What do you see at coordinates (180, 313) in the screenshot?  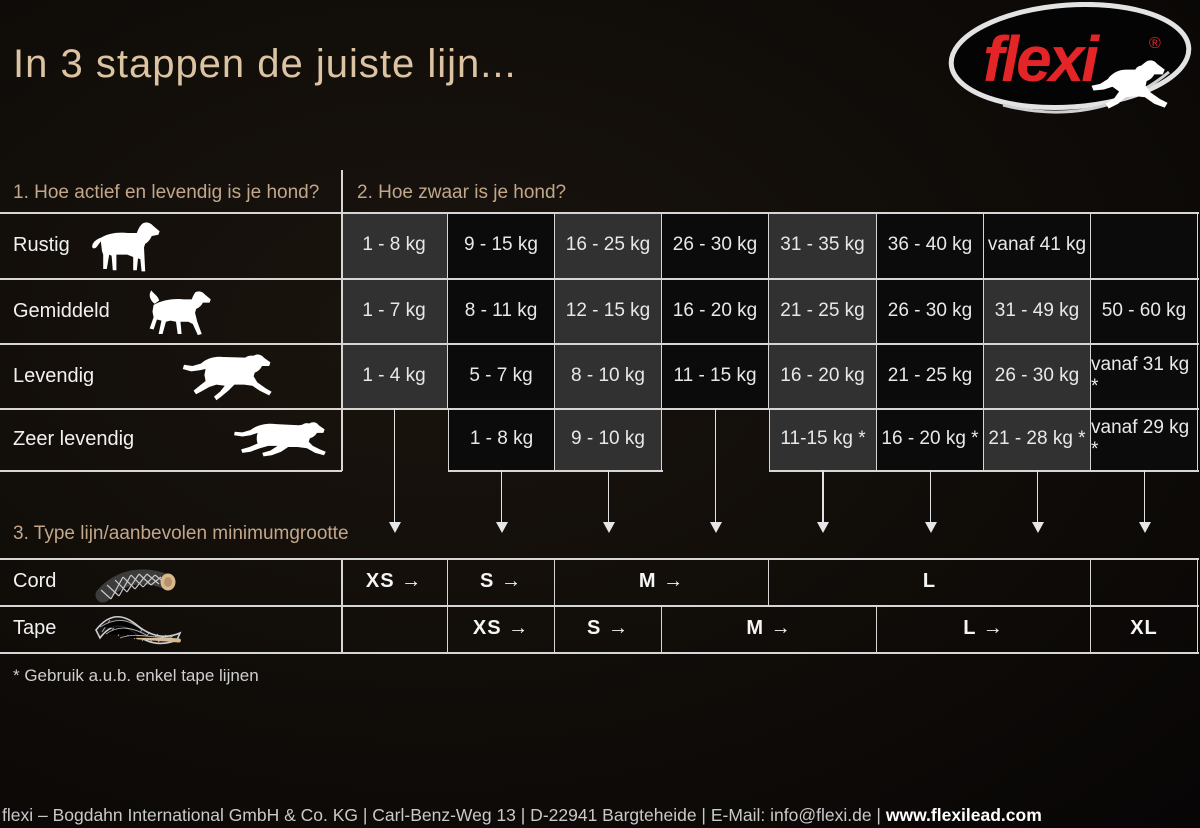 I see `trotting-dog-icon` at bounding box center [180, 313].